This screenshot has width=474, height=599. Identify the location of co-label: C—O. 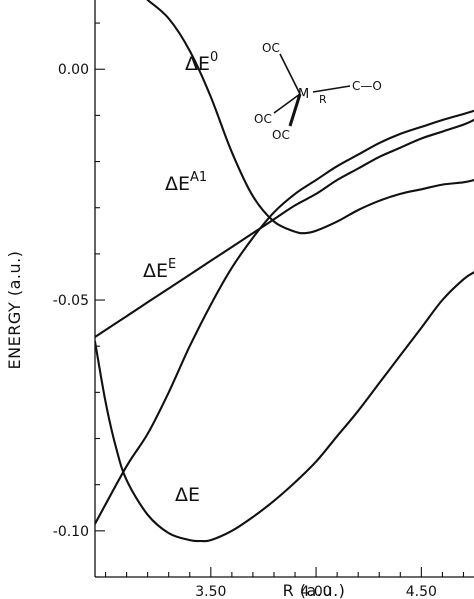
(367, 86).